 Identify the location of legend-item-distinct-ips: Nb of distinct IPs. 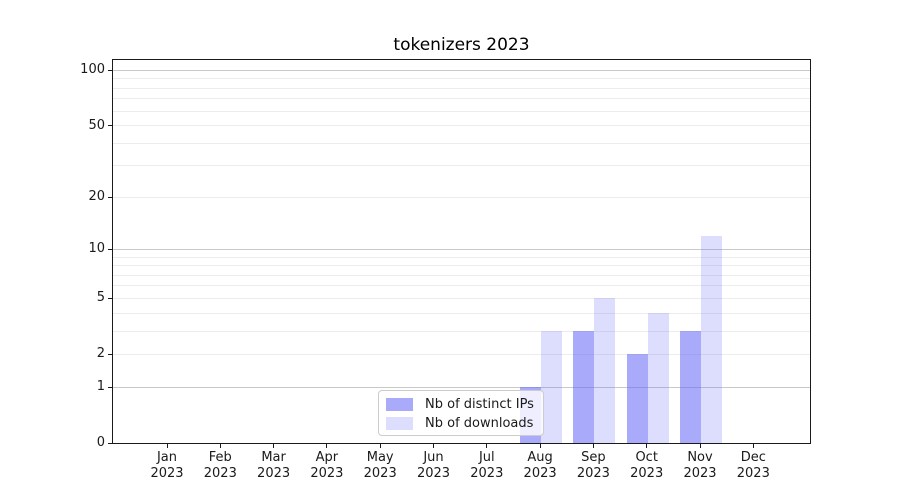
(460, 404).